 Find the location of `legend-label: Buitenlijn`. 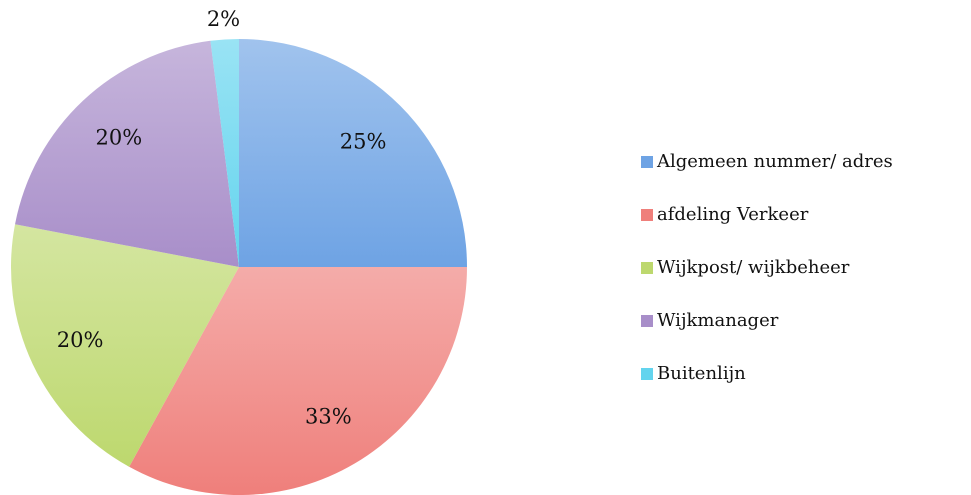

legend-label: Buitenlijn is located at coordinates (701, 373).